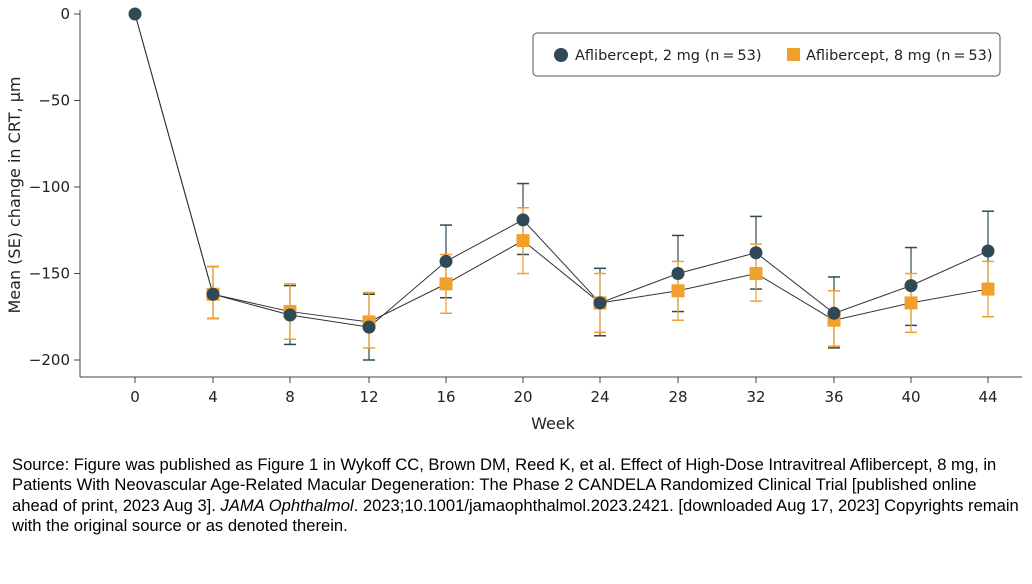 This screenshot has width=1032, height=584. What do you see at coordinates (54, 101) in the screenshot?
I see `y-tick-label: −50` at bounding box center [54, 101].